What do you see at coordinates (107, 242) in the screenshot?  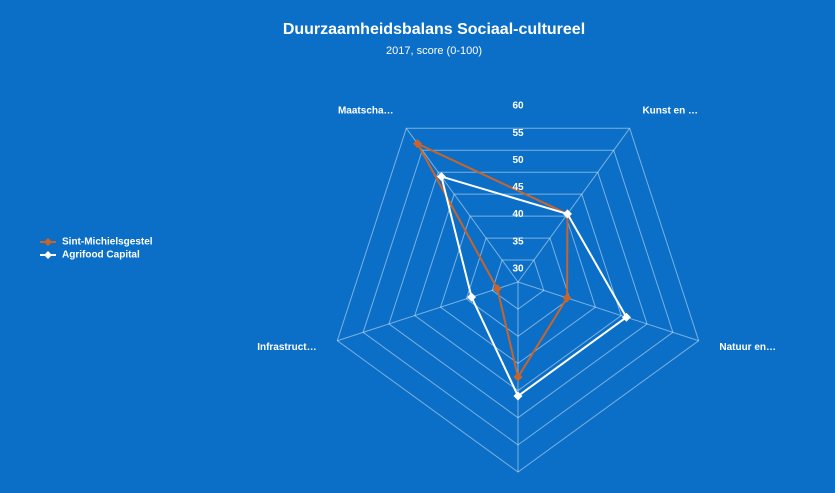 I see `legend-label: Sint-Michielsgestel` at bounding box center [107, 242].